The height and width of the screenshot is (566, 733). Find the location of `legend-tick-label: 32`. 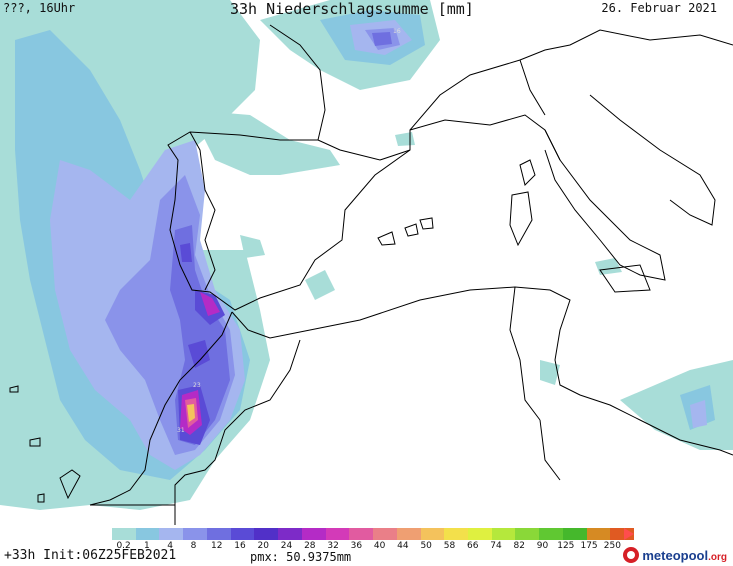

legend-tick-label: 32 is located at coordinates (333, 546).